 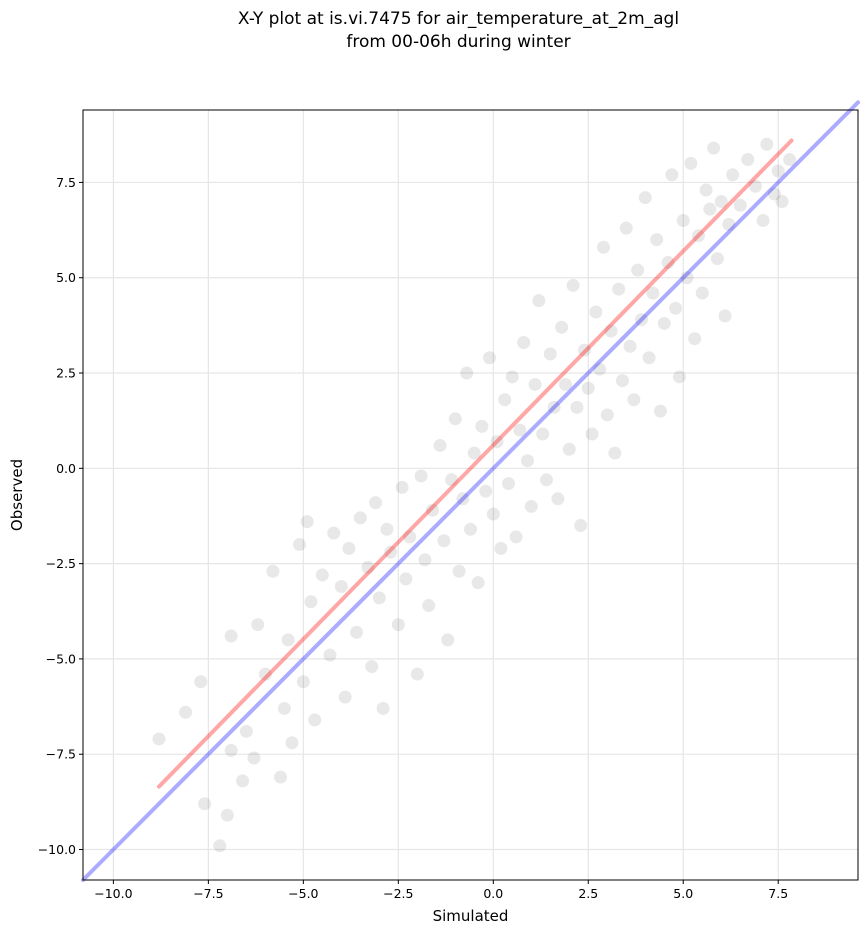 I want to click on y-tick-label: 5.0, so click(x=66, y=277).